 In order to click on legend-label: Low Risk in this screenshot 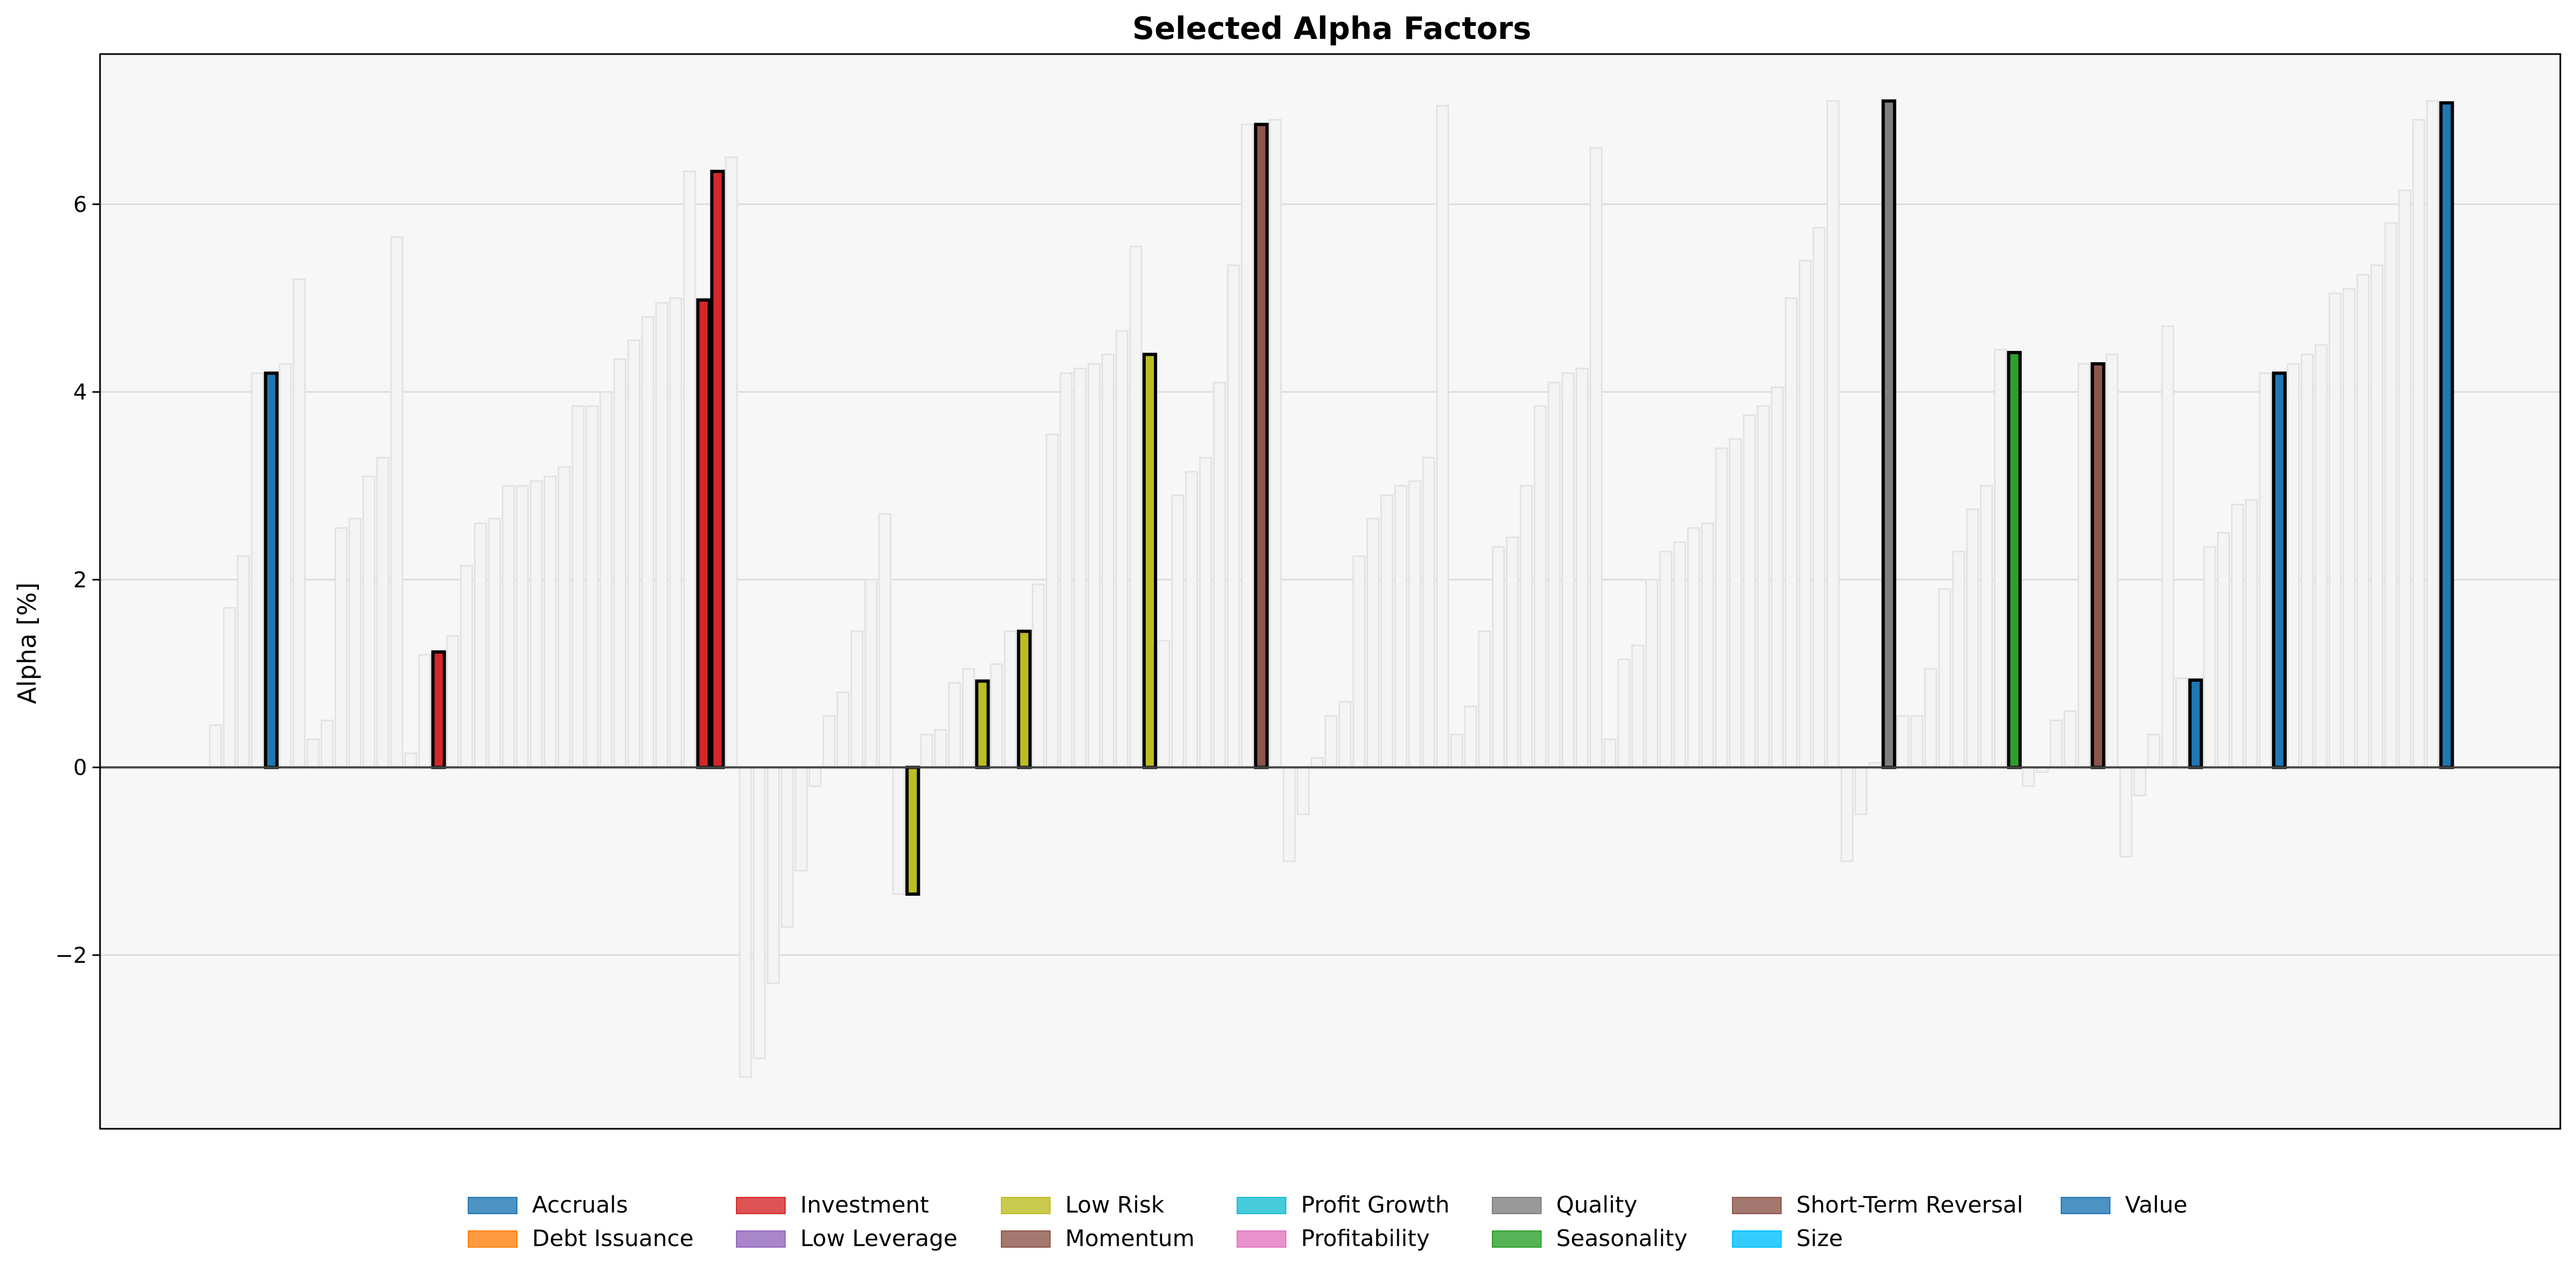, I will do `click(1115, 1205)`.